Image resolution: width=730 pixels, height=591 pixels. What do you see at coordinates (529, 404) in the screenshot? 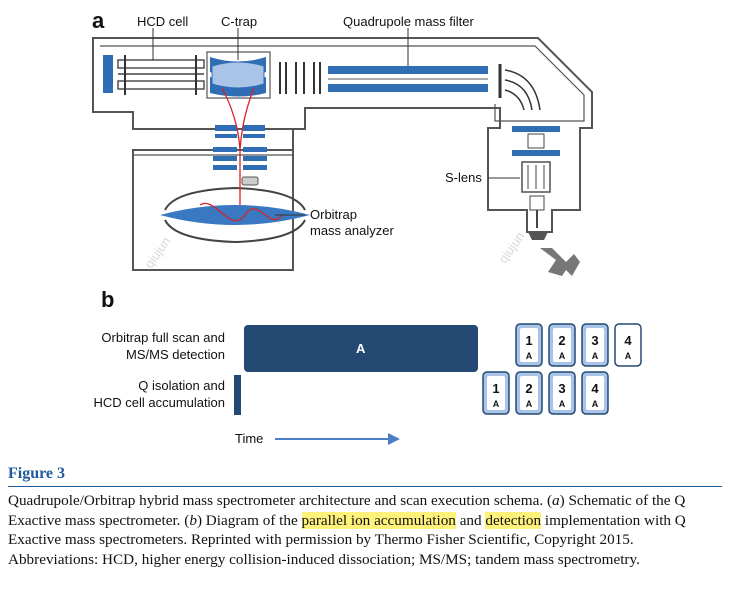
I see `bottom-box-sub-2: A` at bounding box center [529, 404].